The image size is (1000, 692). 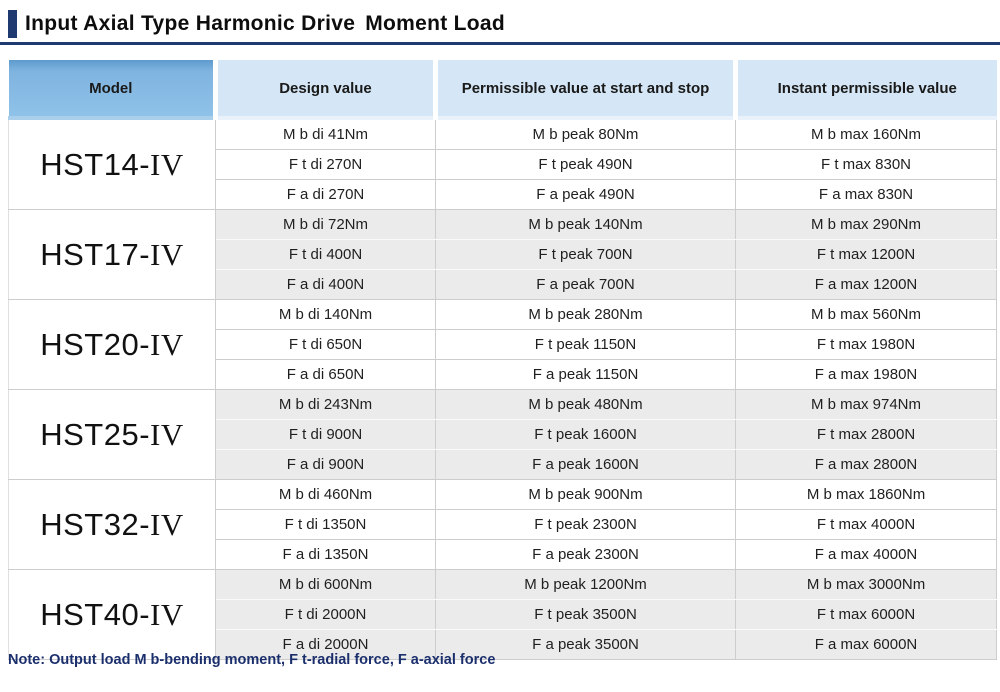 What do you see at coordinates (866, 344) in the screenshot?
I see `spec-value-cell: F t max 1980N` at bounding box center [866, 344].